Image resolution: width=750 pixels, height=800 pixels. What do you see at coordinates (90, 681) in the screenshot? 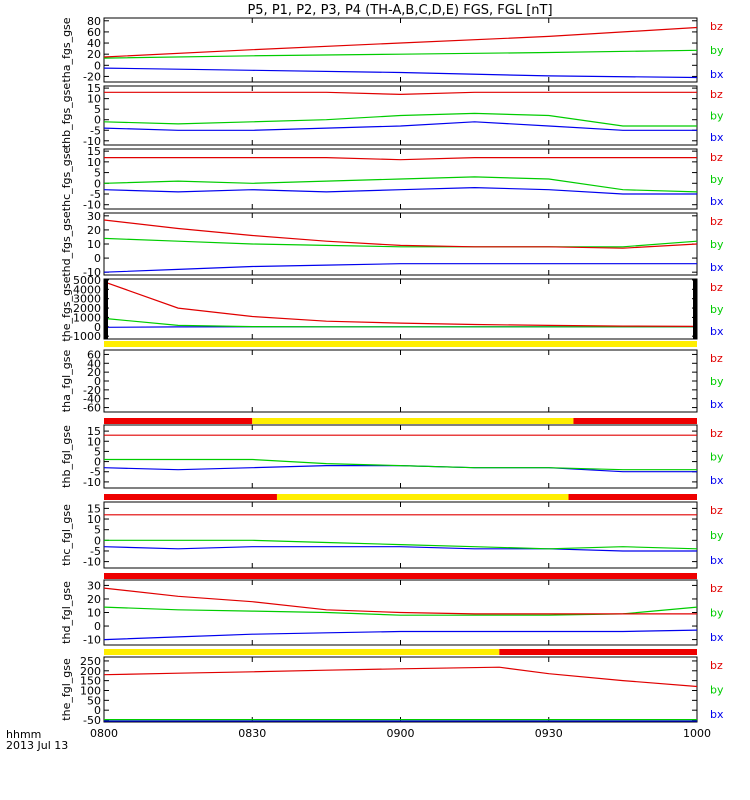
I see `y-tick-label: 150` at bounding box center [90, 681].